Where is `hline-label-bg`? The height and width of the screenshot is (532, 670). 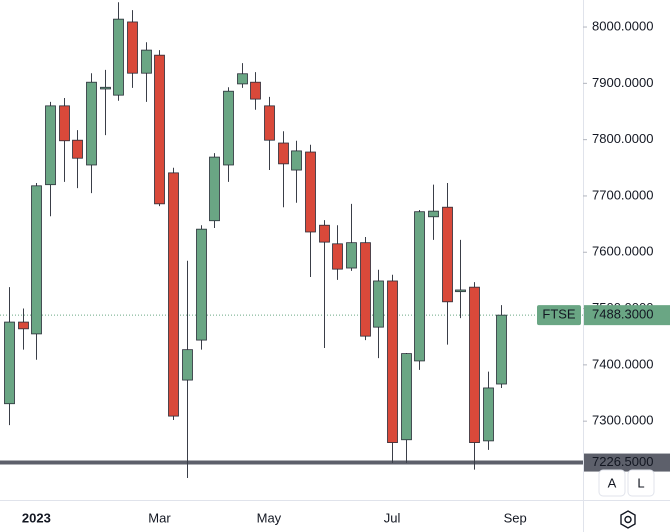 hline-label-bg is located at coordinates (627, 462).